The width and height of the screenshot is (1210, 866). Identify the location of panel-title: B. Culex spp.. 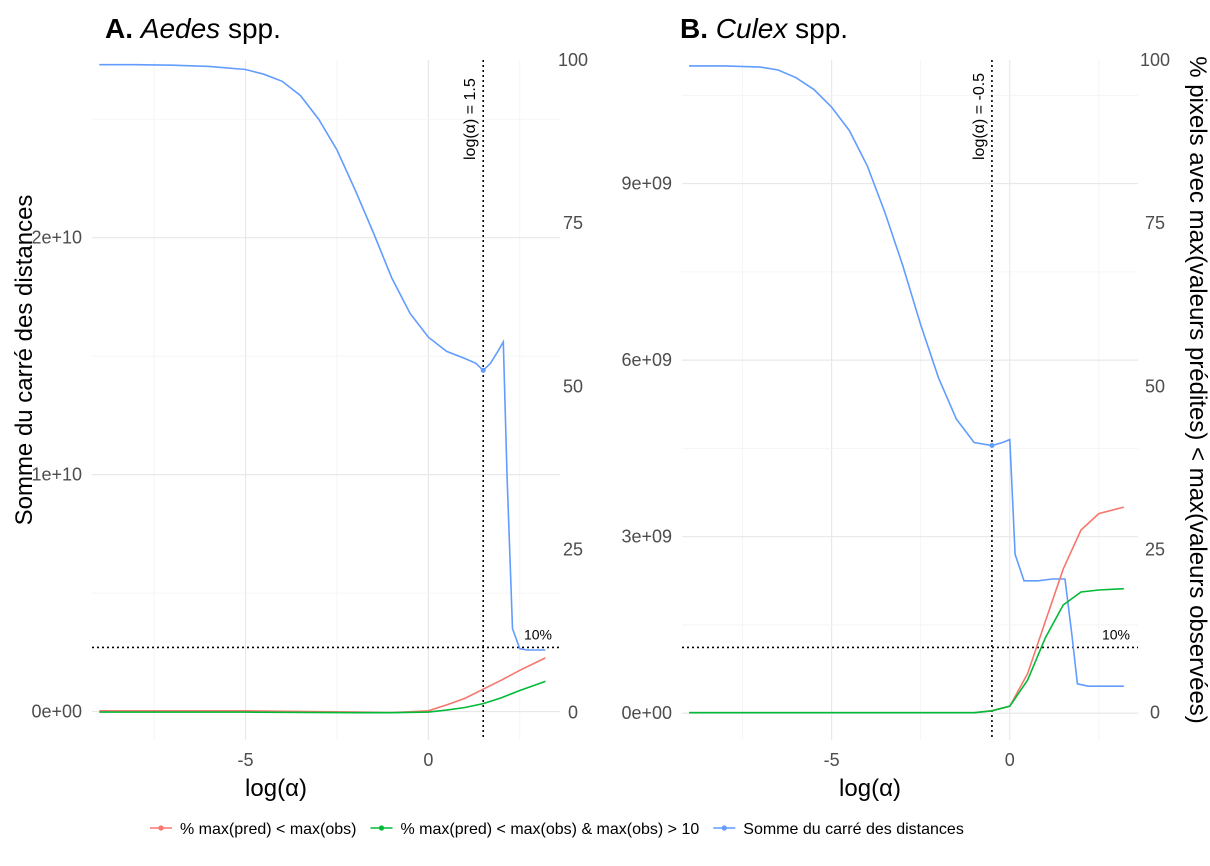
(764, 28).